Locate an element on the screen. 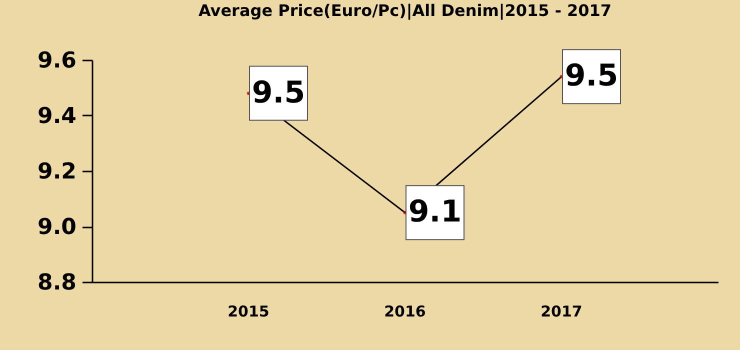 This screenshot has height=350, width=740. y-tick-label: 9.0 is located at coordinates (57, 227).